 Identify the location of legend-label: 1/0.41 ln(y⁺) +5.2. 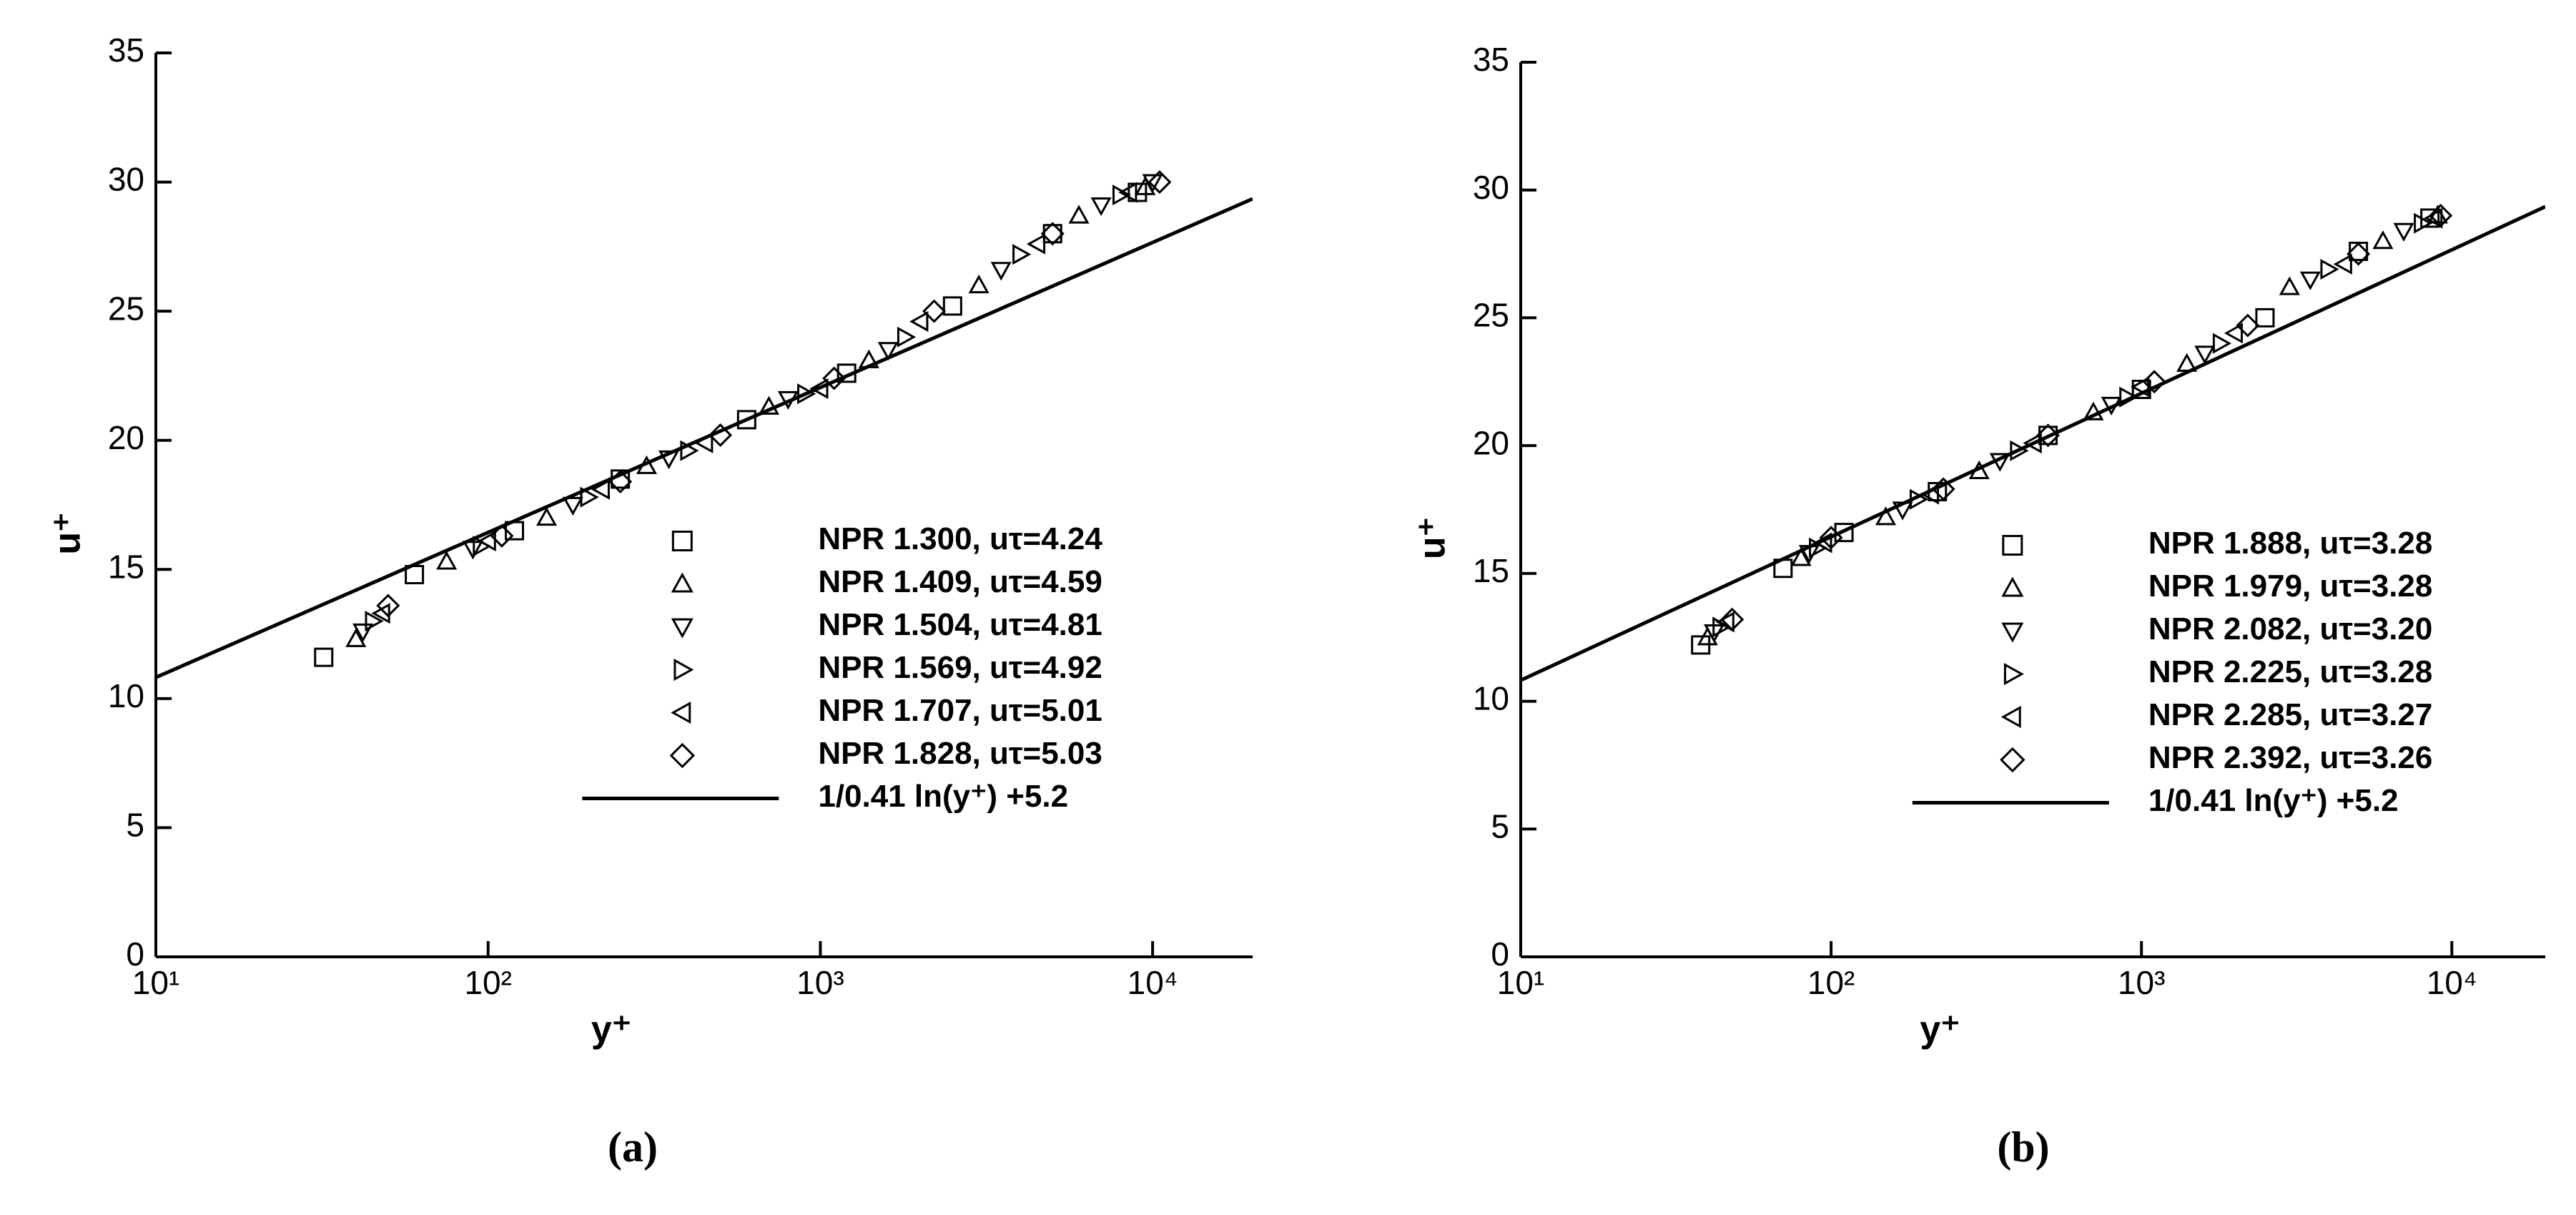
(943, 797).